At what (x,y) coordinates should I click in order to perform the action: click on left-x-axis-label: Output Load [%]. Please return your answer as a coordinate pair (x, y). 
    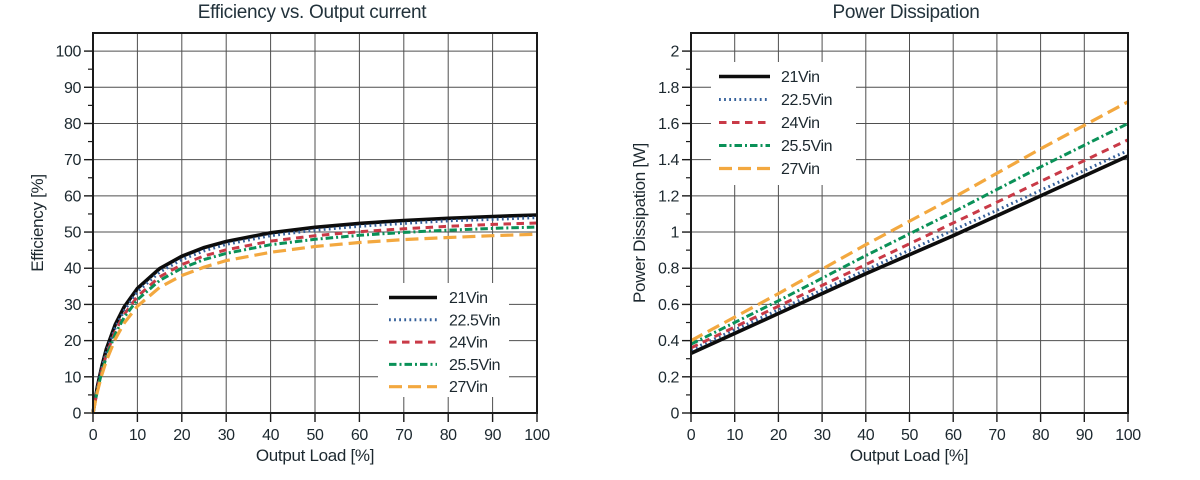
    Looking at the image, I should click on (315, 455).